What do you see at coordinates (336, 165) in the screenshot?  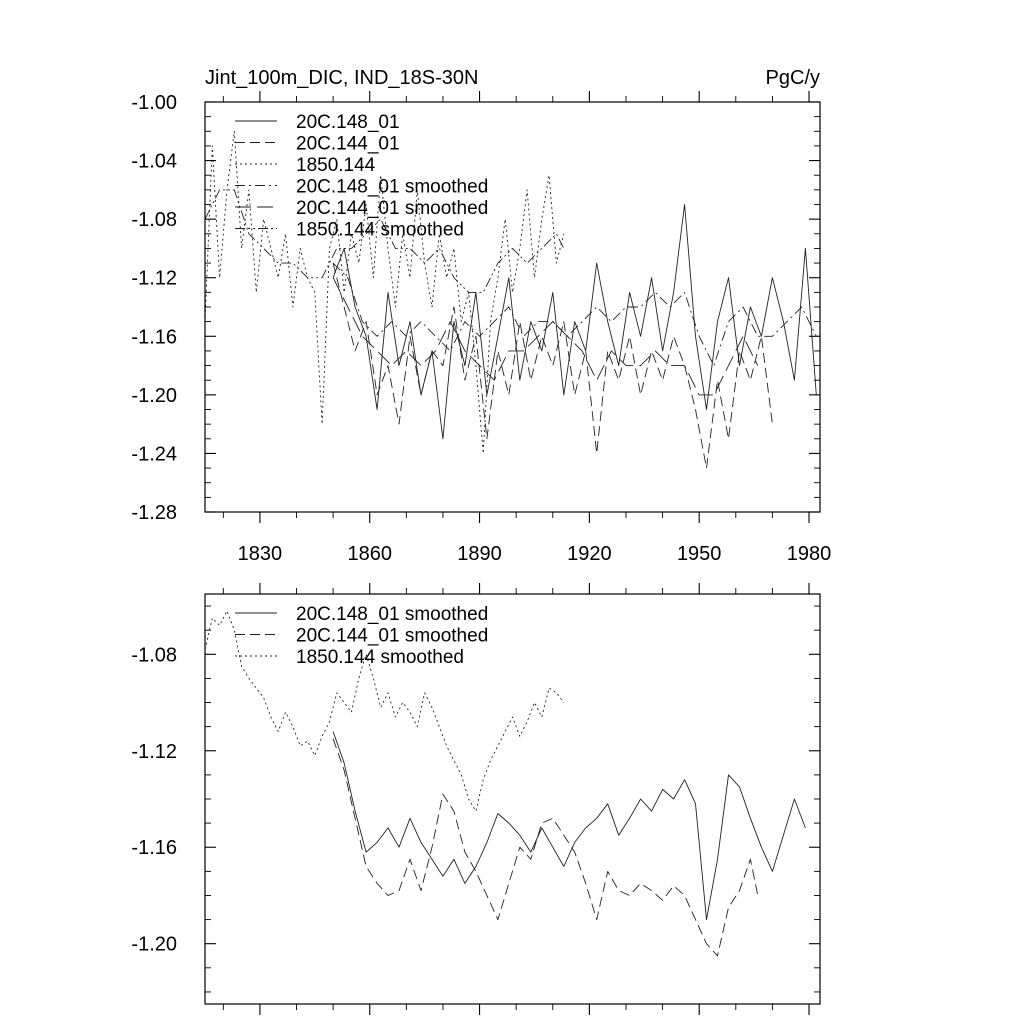 I see `top-legend-label-2: 1850.144` at bounding box center [336, 165].